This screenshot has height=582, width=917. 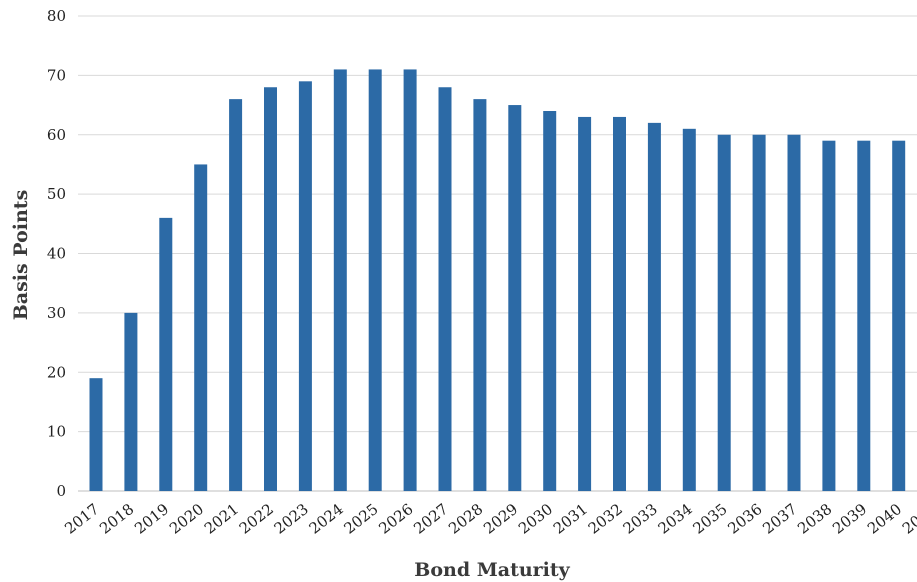 What do you see at coordinates (744, 519) in the screenshot?
I see `x-tick-label: 2036` at bounding box center [744, 519].